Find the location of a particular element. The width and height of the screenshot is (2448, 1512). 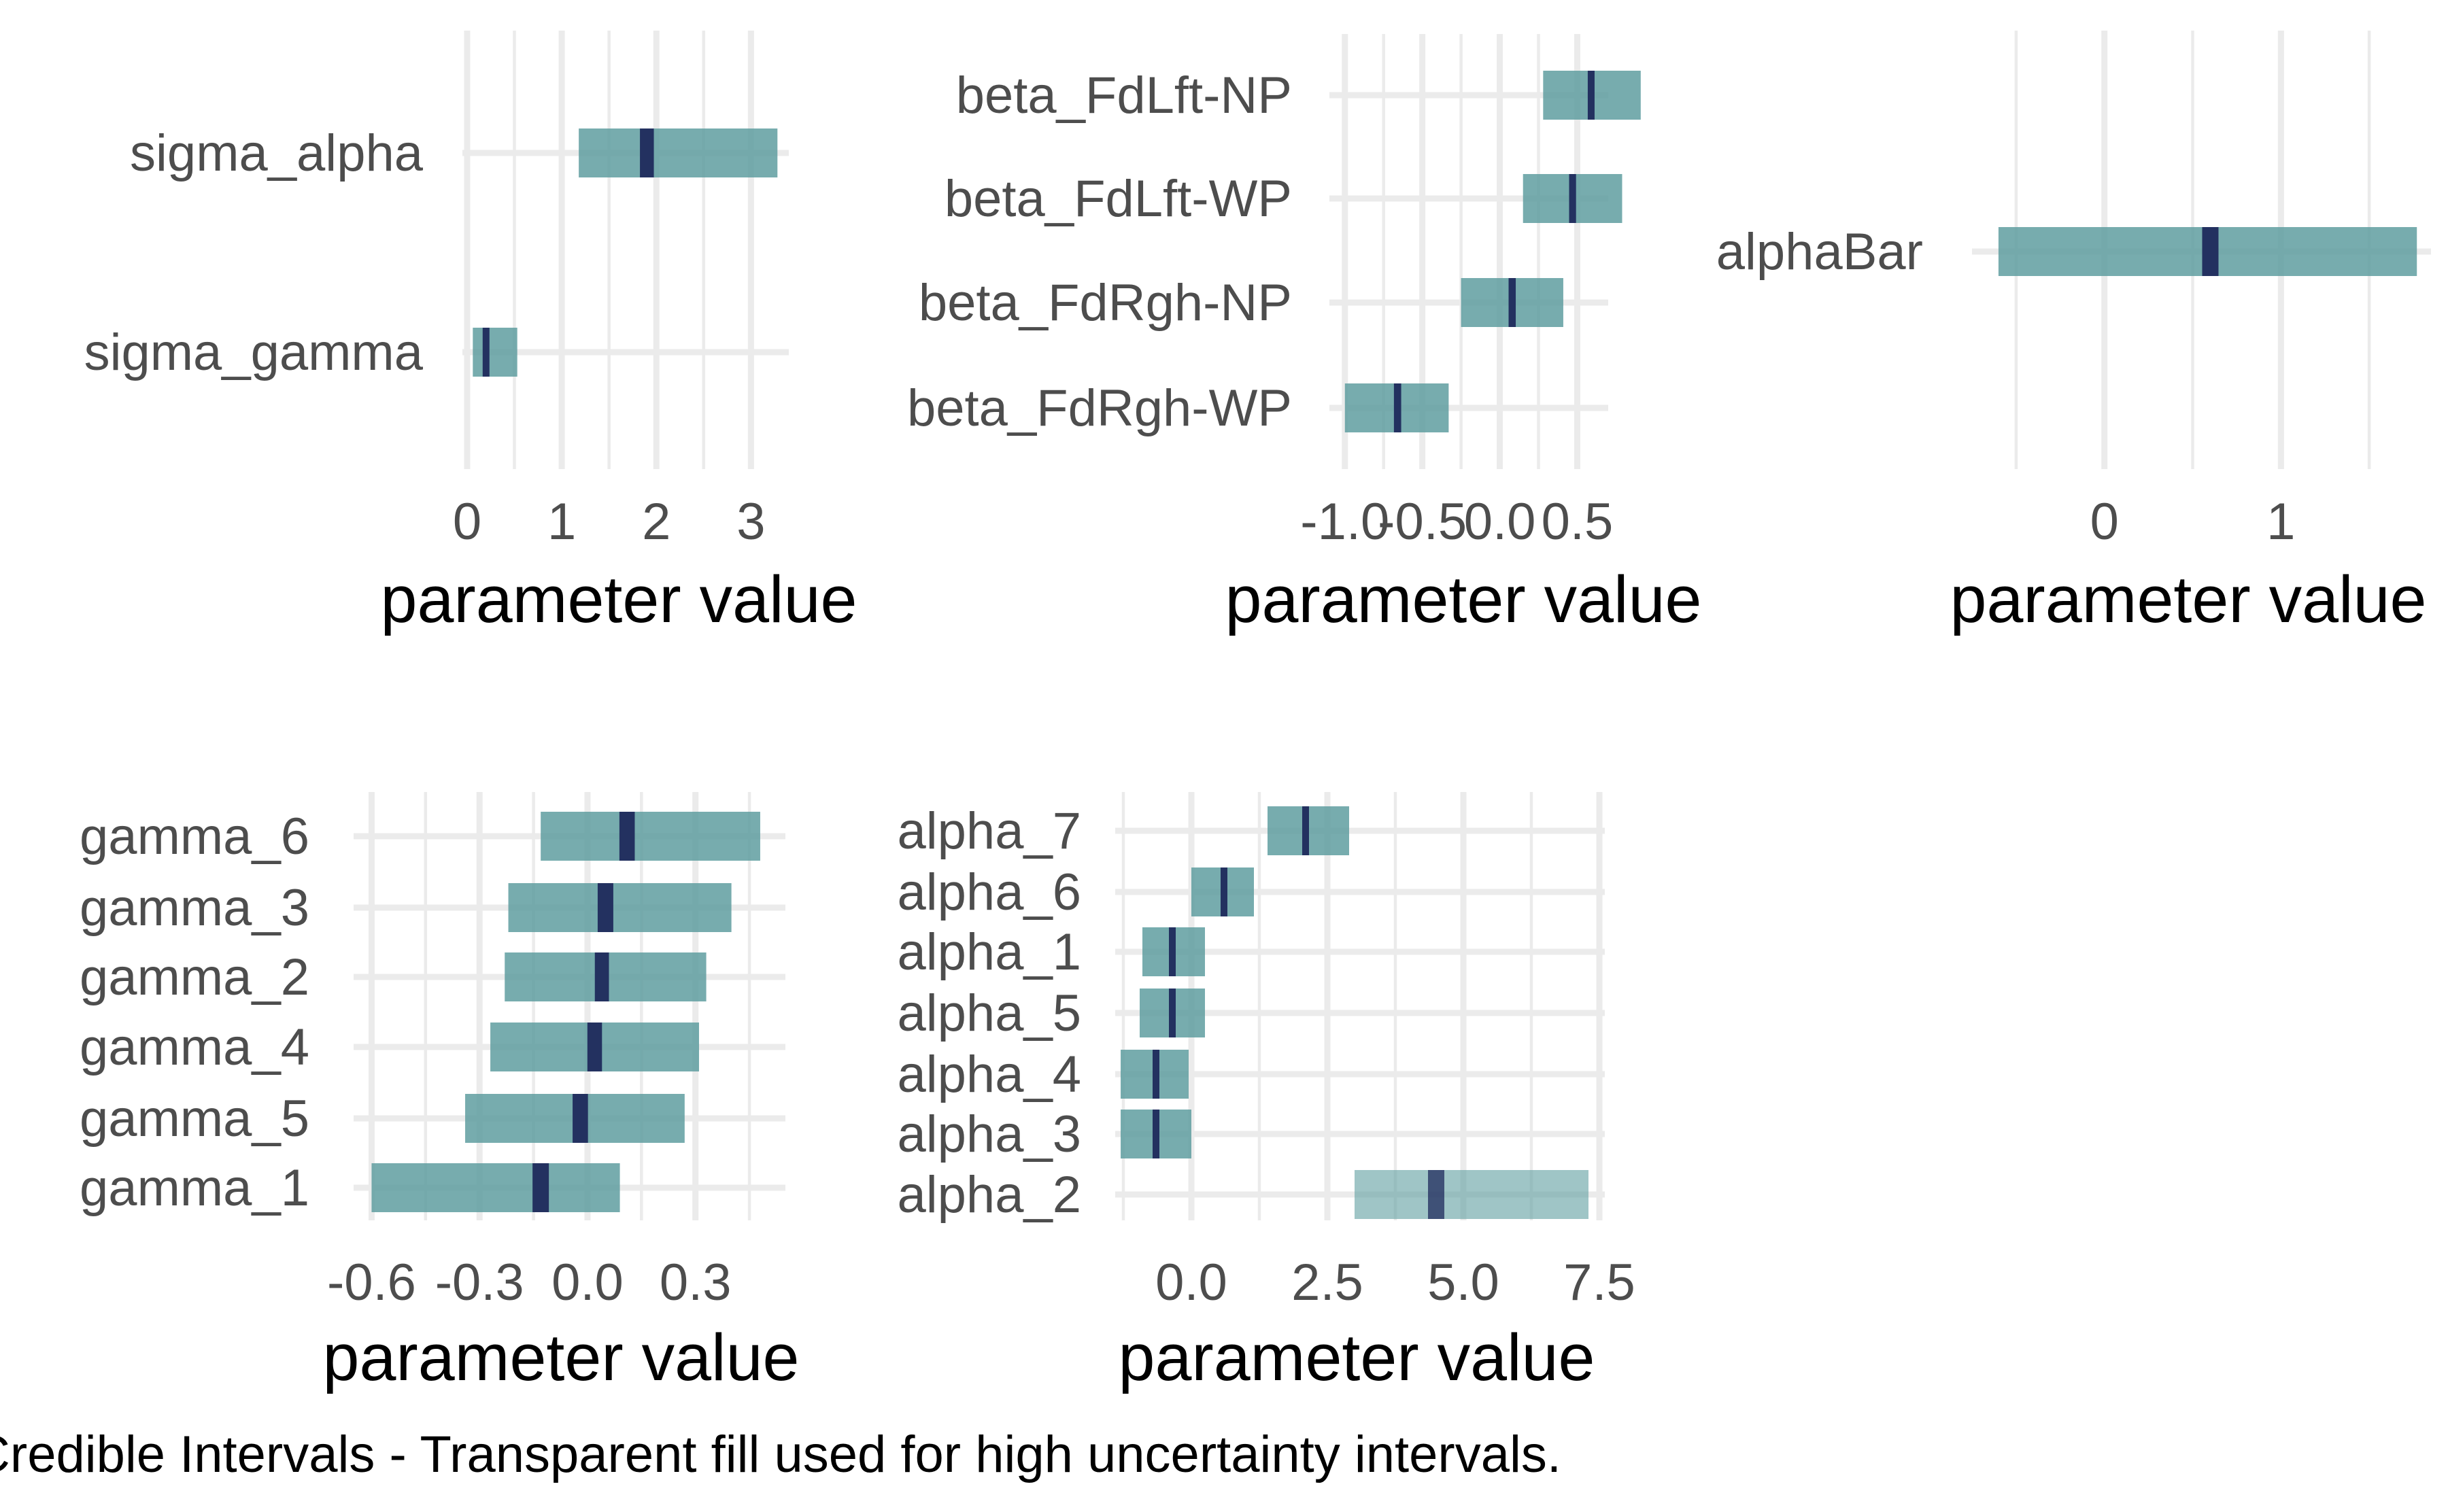

parameter-label: alpha_6 is located at coordinates (990, 892).